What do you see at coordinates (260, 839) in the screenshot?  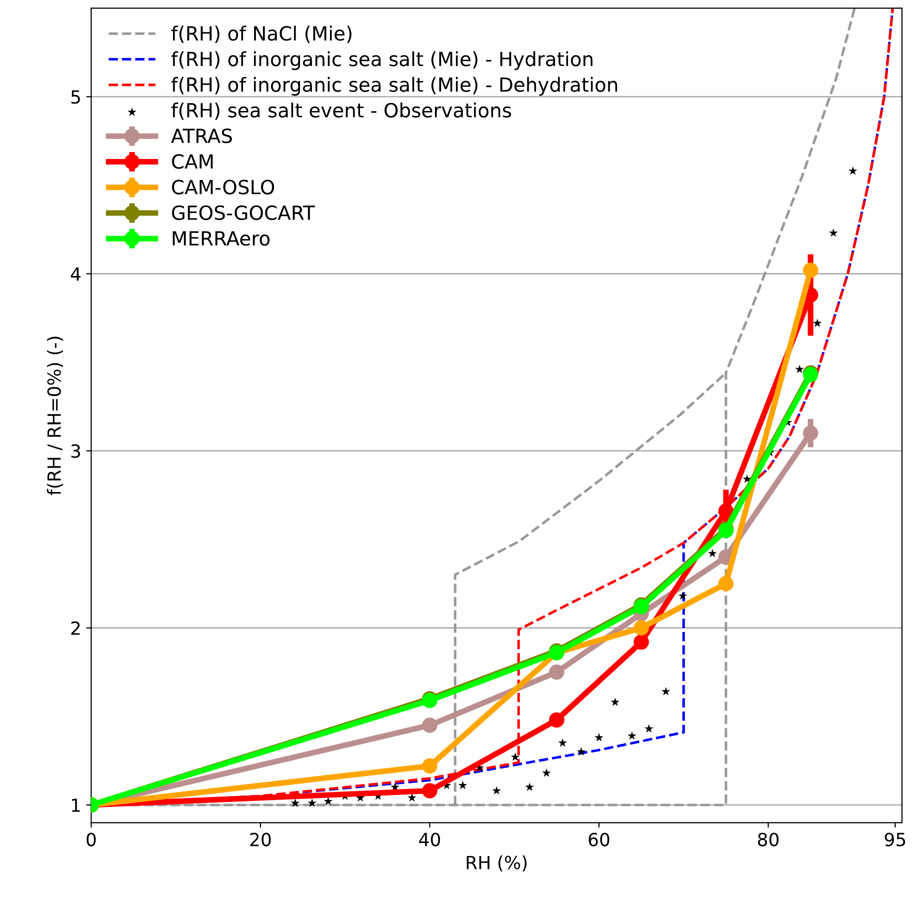 I see `x-tick-label: 20` at bounding box center [260, 839].